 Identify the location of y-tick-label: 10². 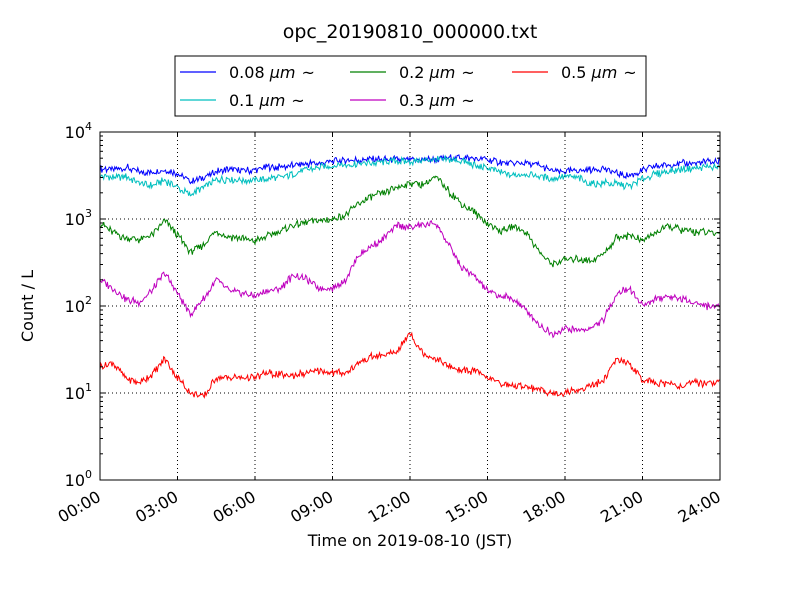
(78, 305).